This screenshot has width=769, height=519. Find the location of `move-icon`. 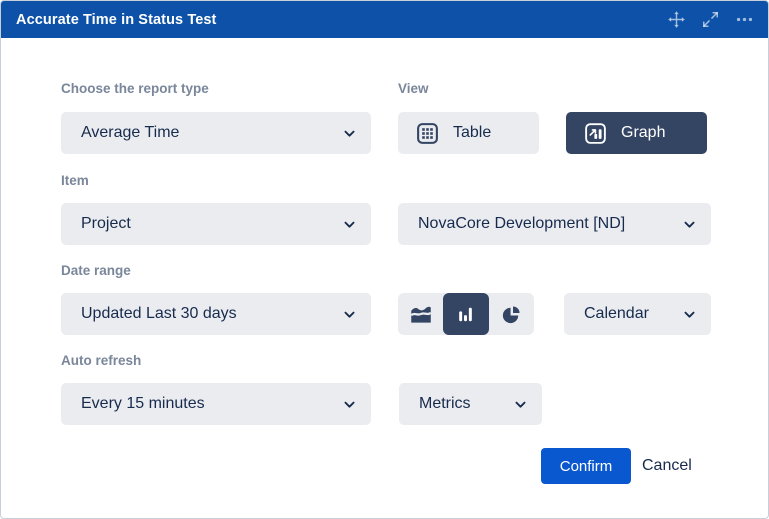

move-icon is located at coordinates (676, 19).